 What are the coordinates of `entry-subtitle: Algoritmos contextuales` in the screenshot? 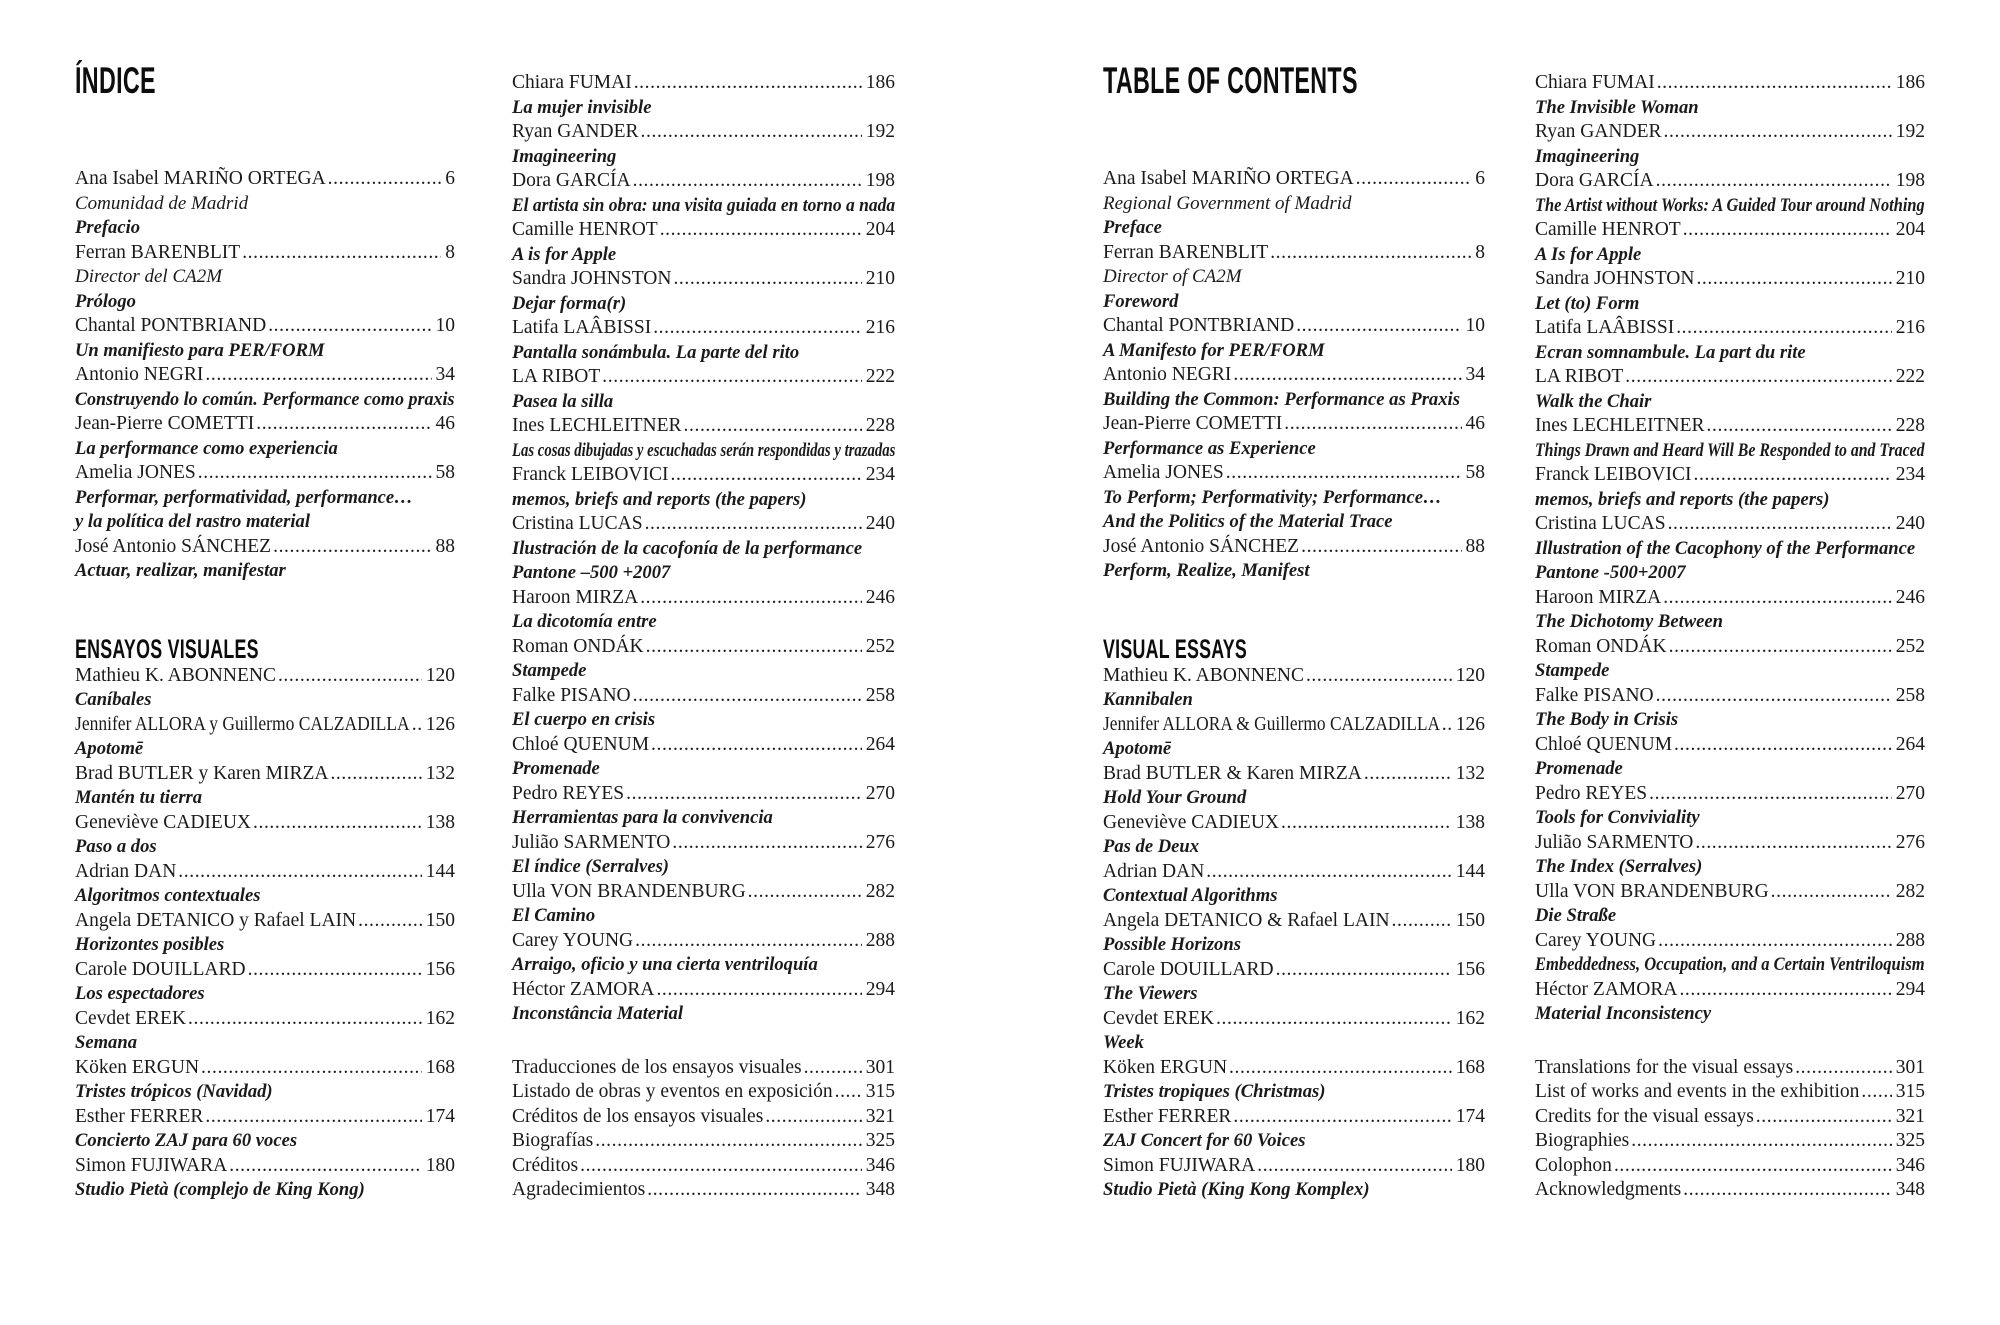 It's located at (168, 895).